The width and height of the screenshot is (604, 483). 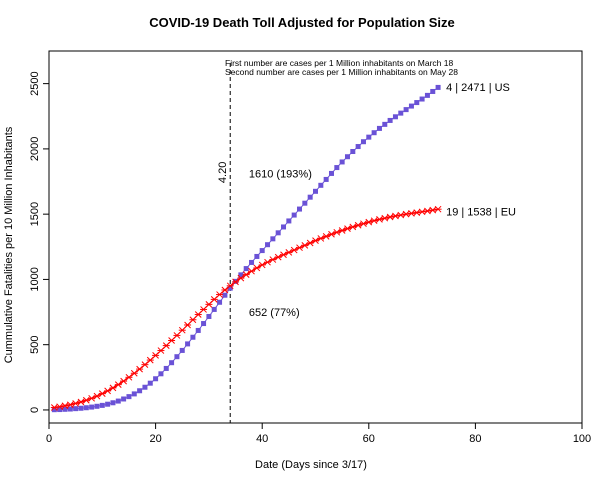 I want to click on x-axis-label: Date (Days since 3/17), so click(x=311, y=465).